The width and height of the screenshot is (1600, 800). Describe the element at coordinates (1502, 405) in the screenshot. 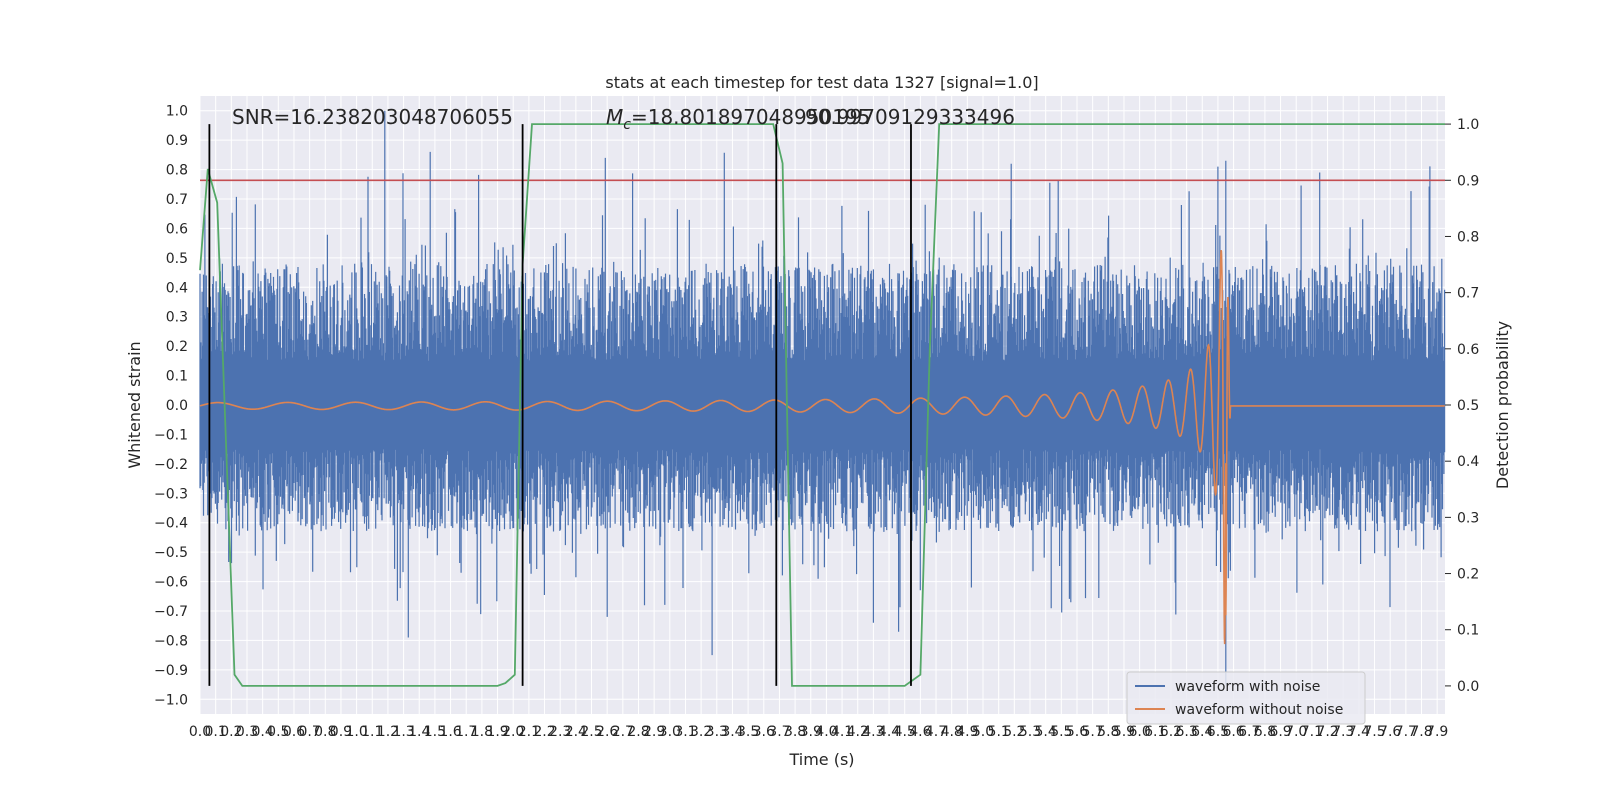

I see `y2-axis-label: Detection probability` at that location.